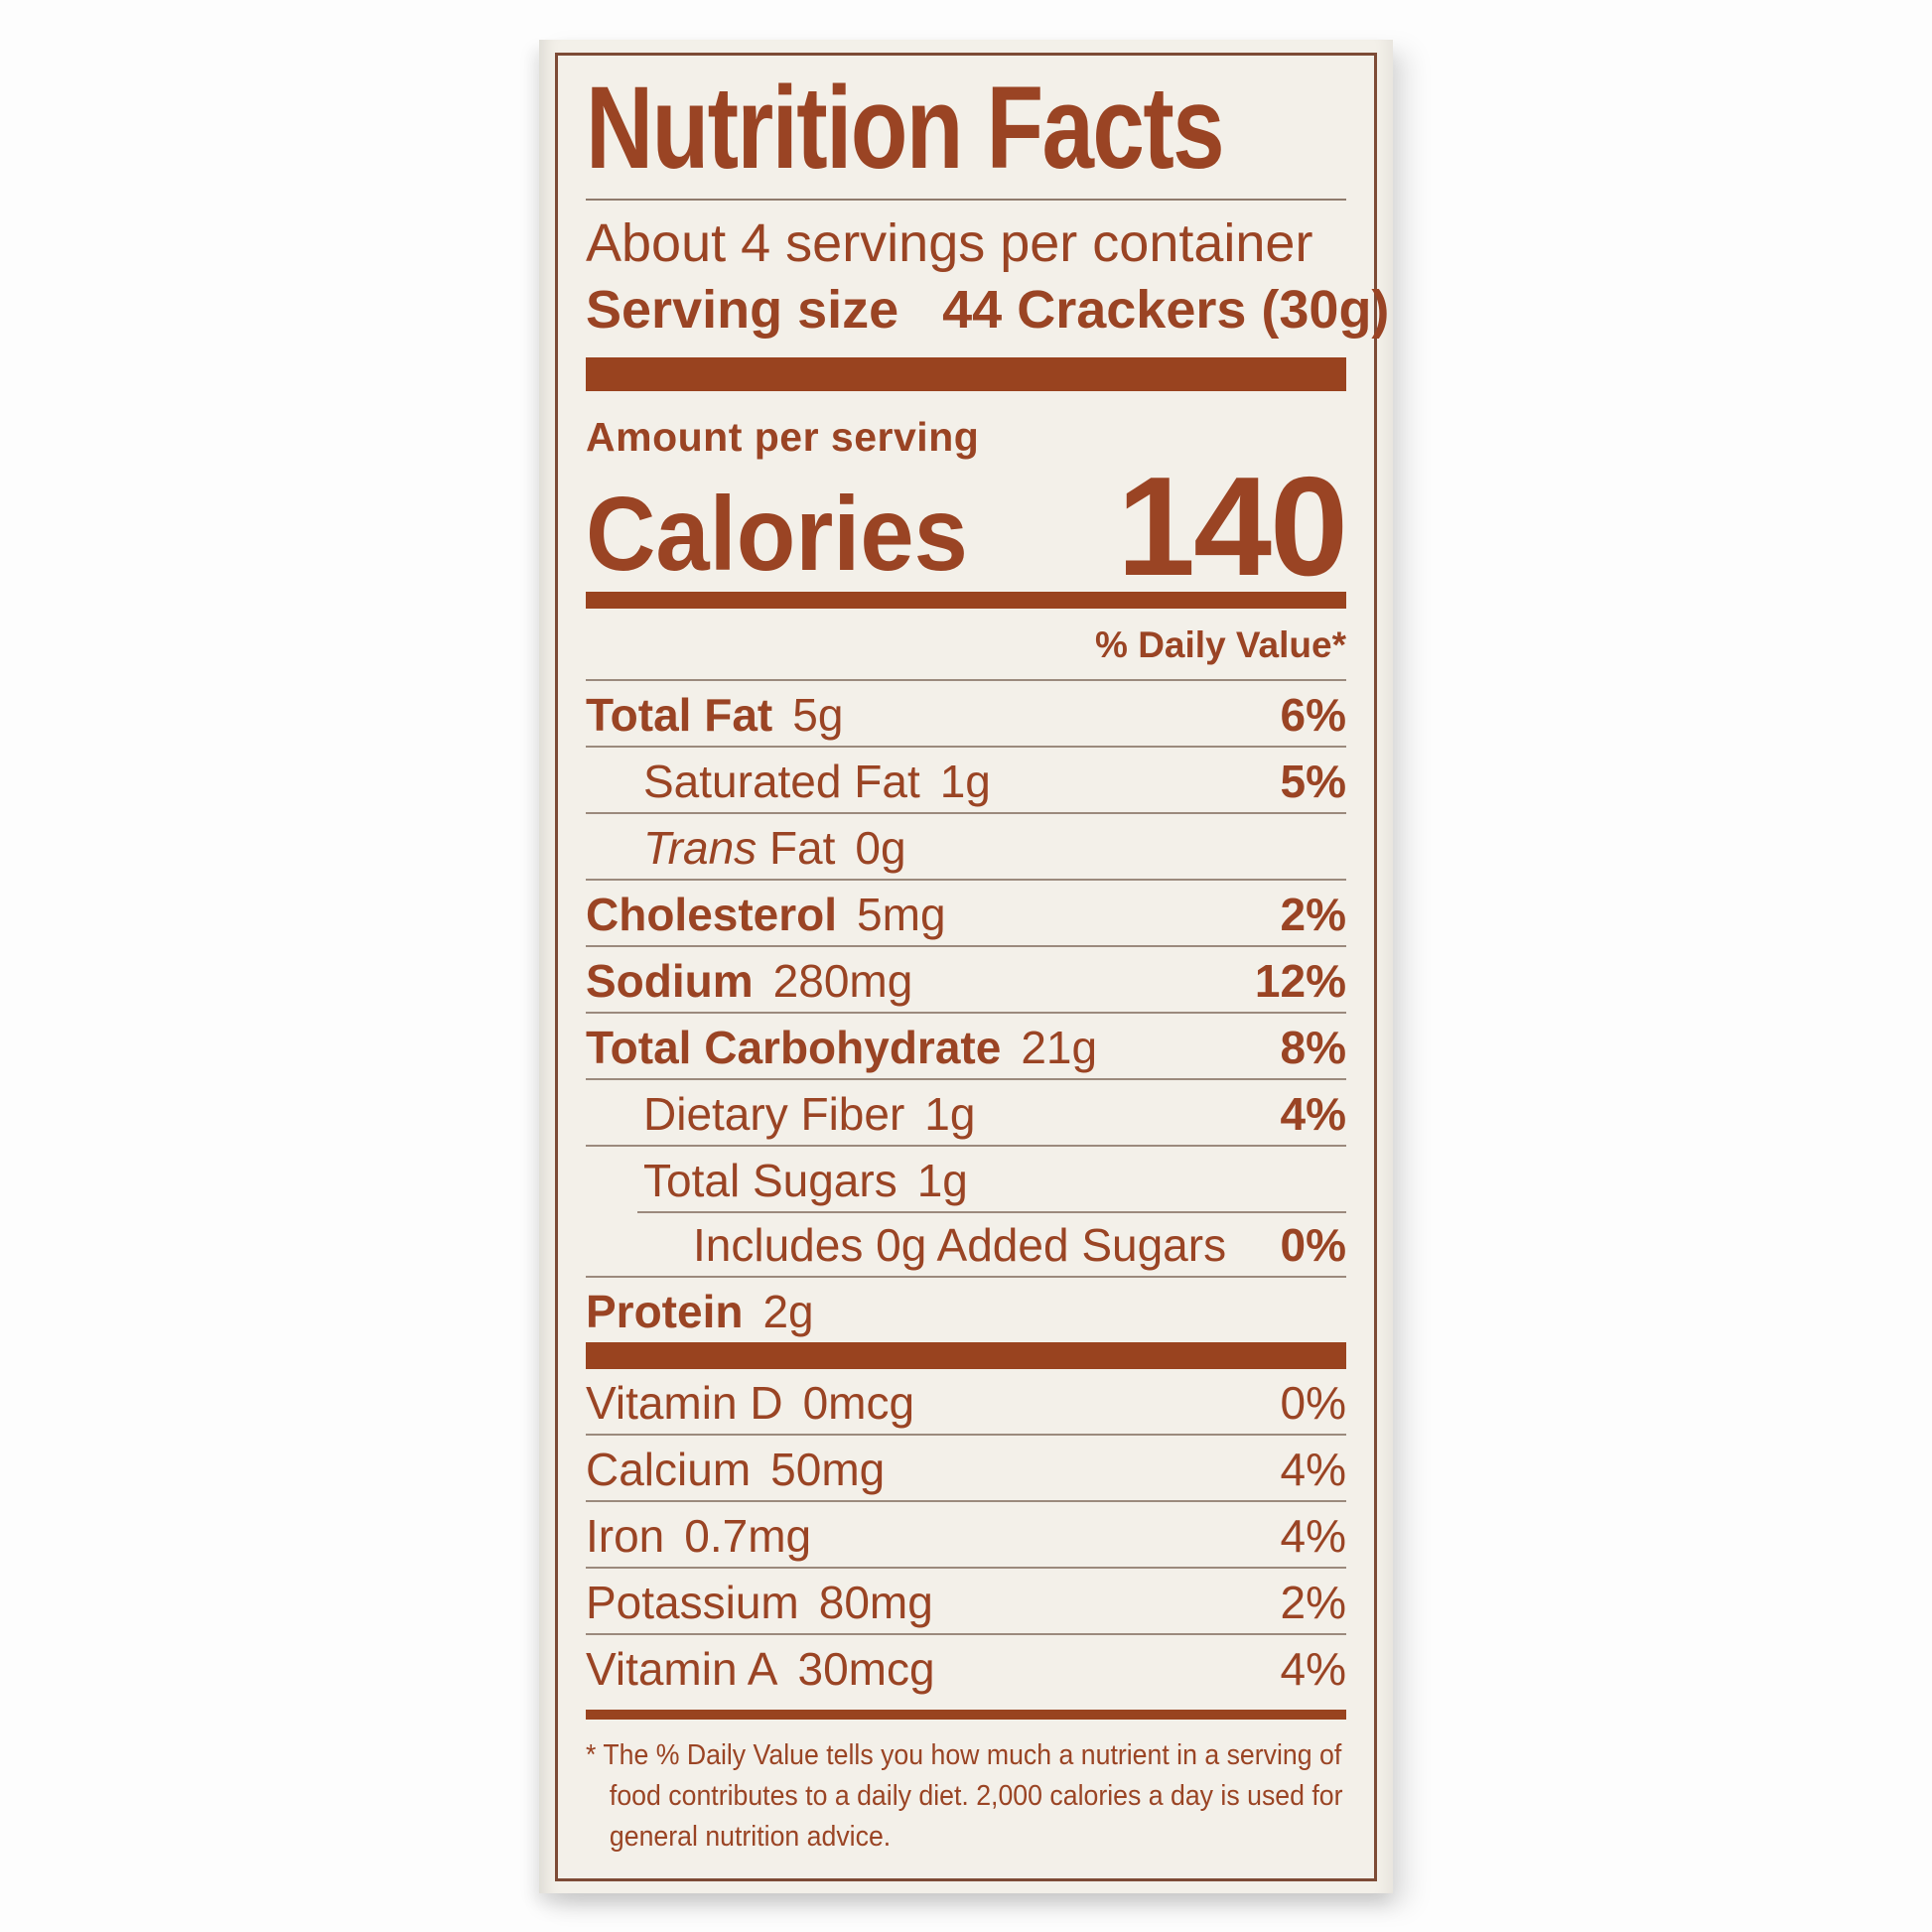  What do you see at coordinates (881, 848) in the screenshot?
I see `nutrient-amount: 0g` at bounding box center [881, 848].